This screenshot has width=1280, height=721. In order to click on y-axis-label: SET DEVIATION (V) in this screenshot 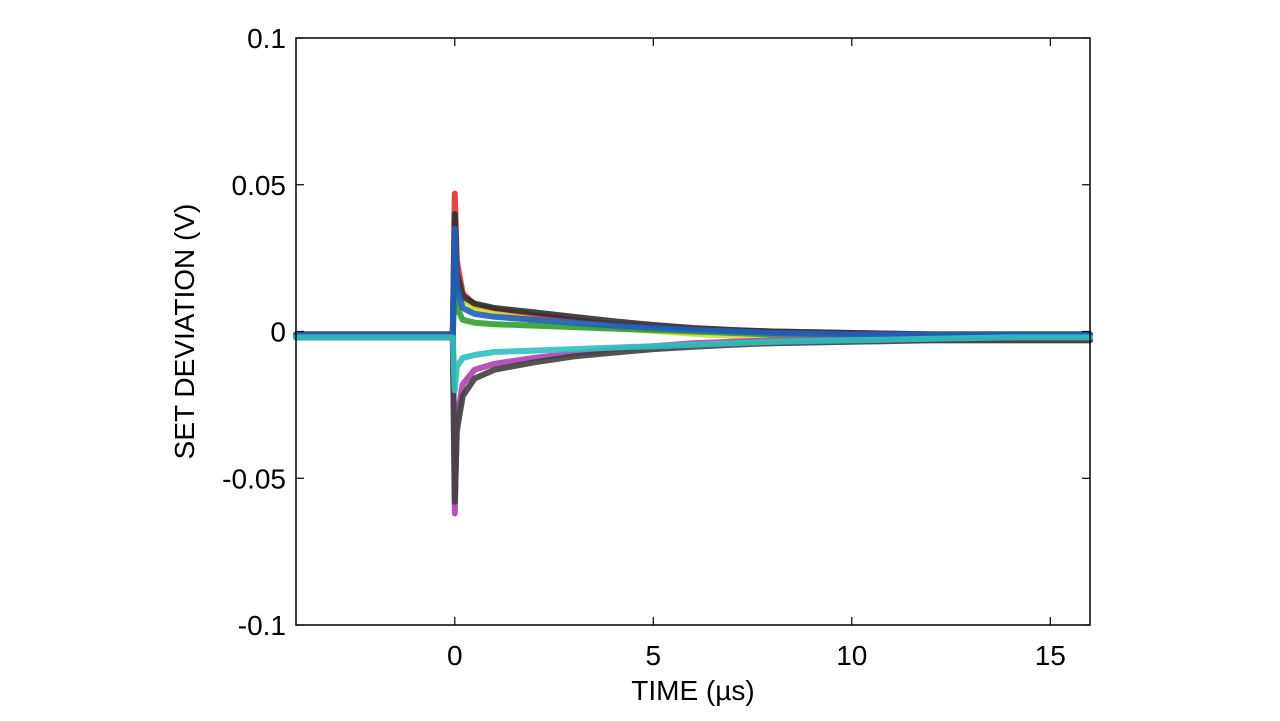, I will do `click(184, 332)`.